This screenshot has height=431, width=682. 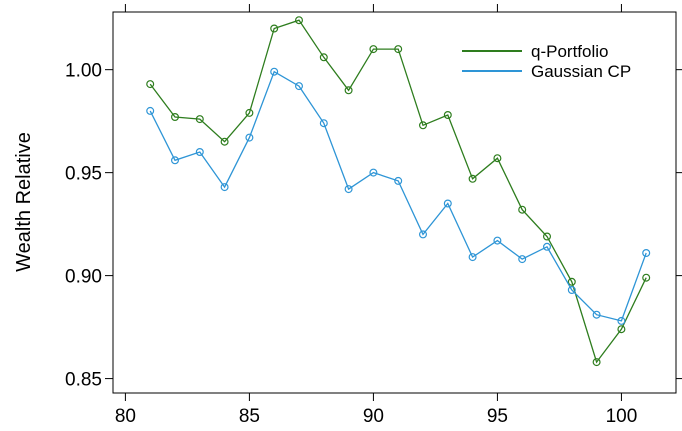 What do you see at coordinates (497, 416) in the screenshot?
I see `x-tick-label: 95` at bounding box center [497, 416].